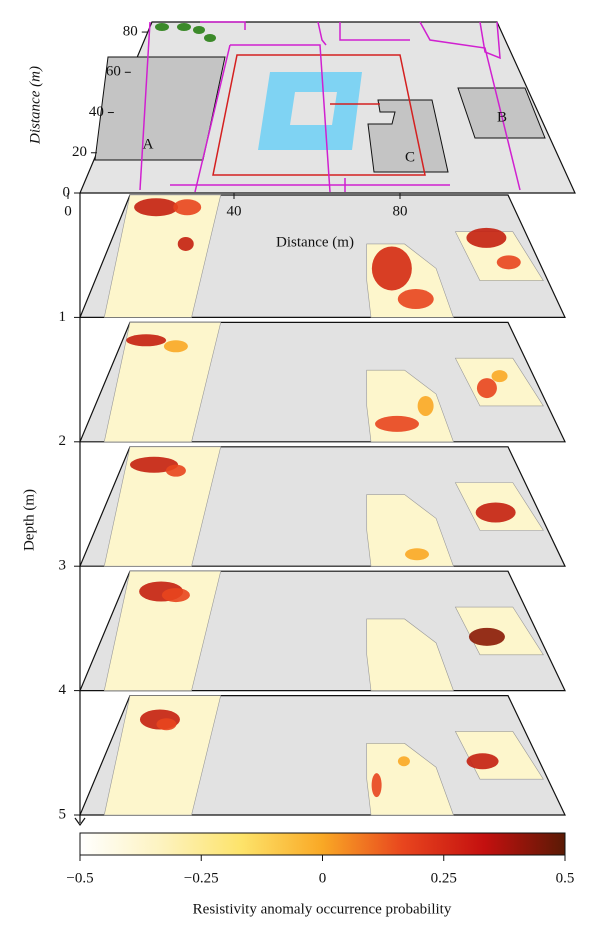 This screenshot has width=600, height=942. Describe the element at coordinates (400, 211) in the screenshot. I see `map-x-tick-label: 80` at that location.